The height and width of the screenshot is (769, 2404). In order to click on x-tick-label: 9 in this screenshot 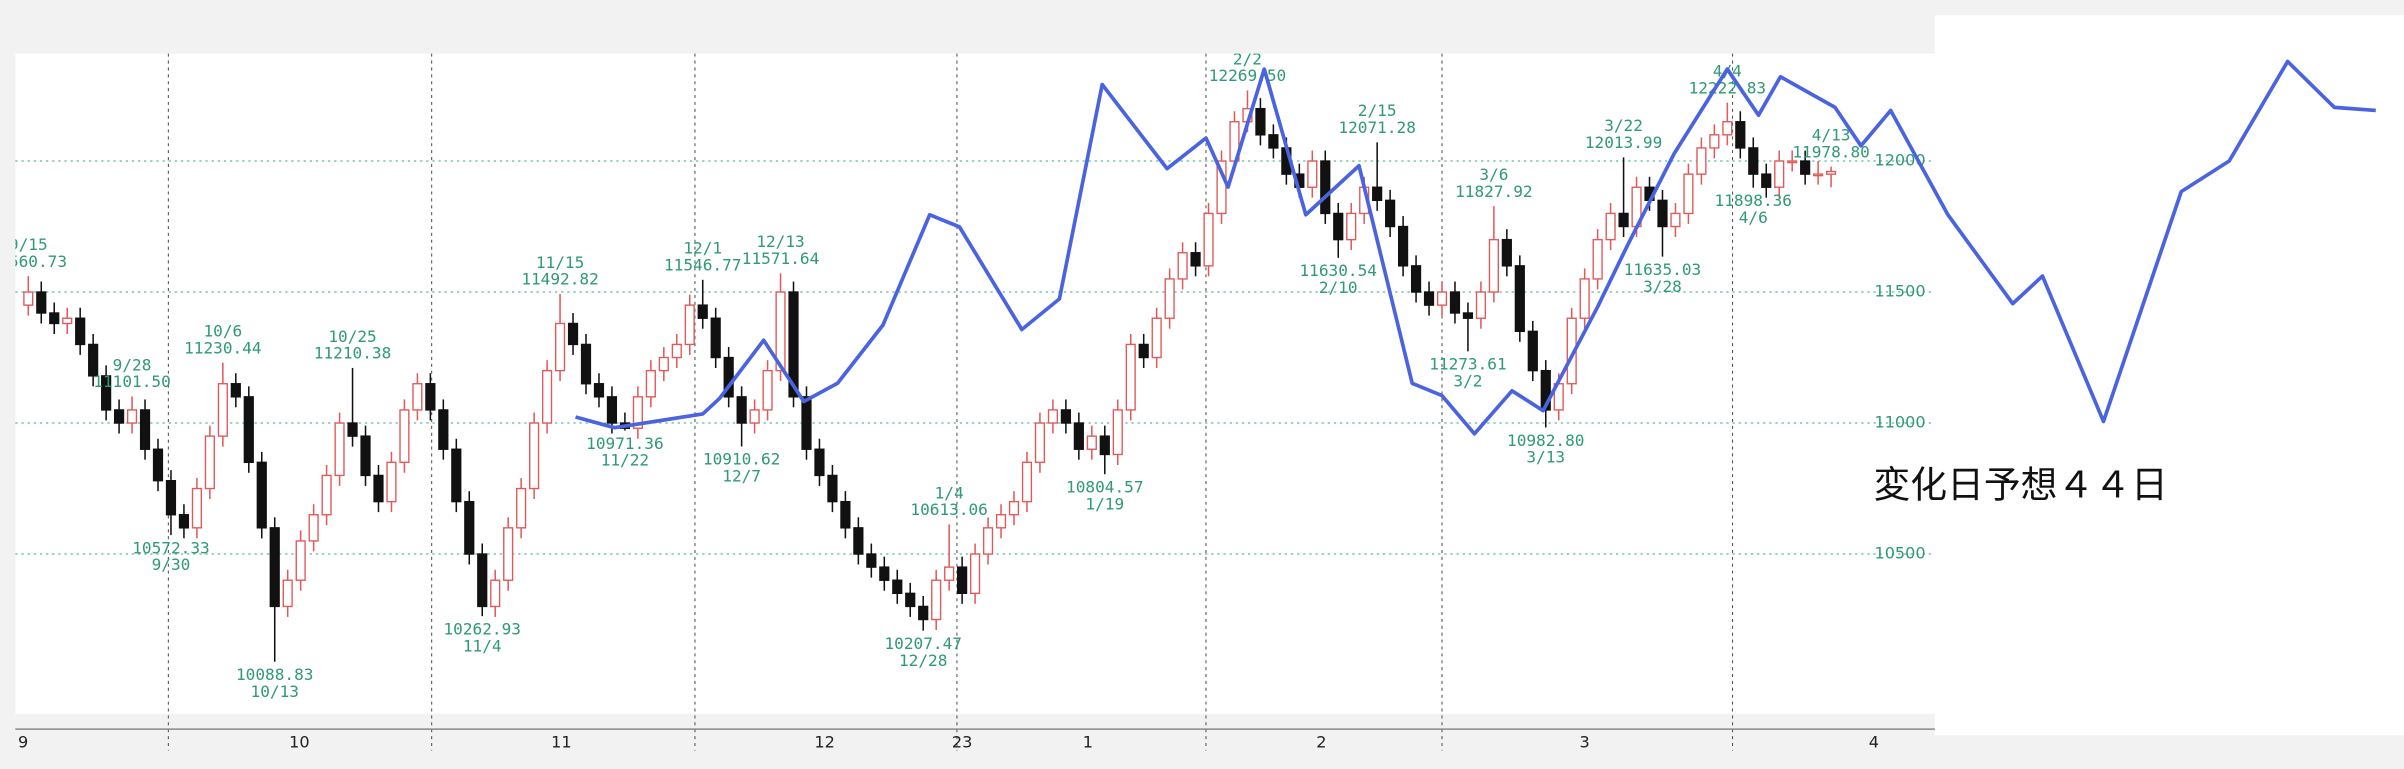, I will do `click(23, 741)`.